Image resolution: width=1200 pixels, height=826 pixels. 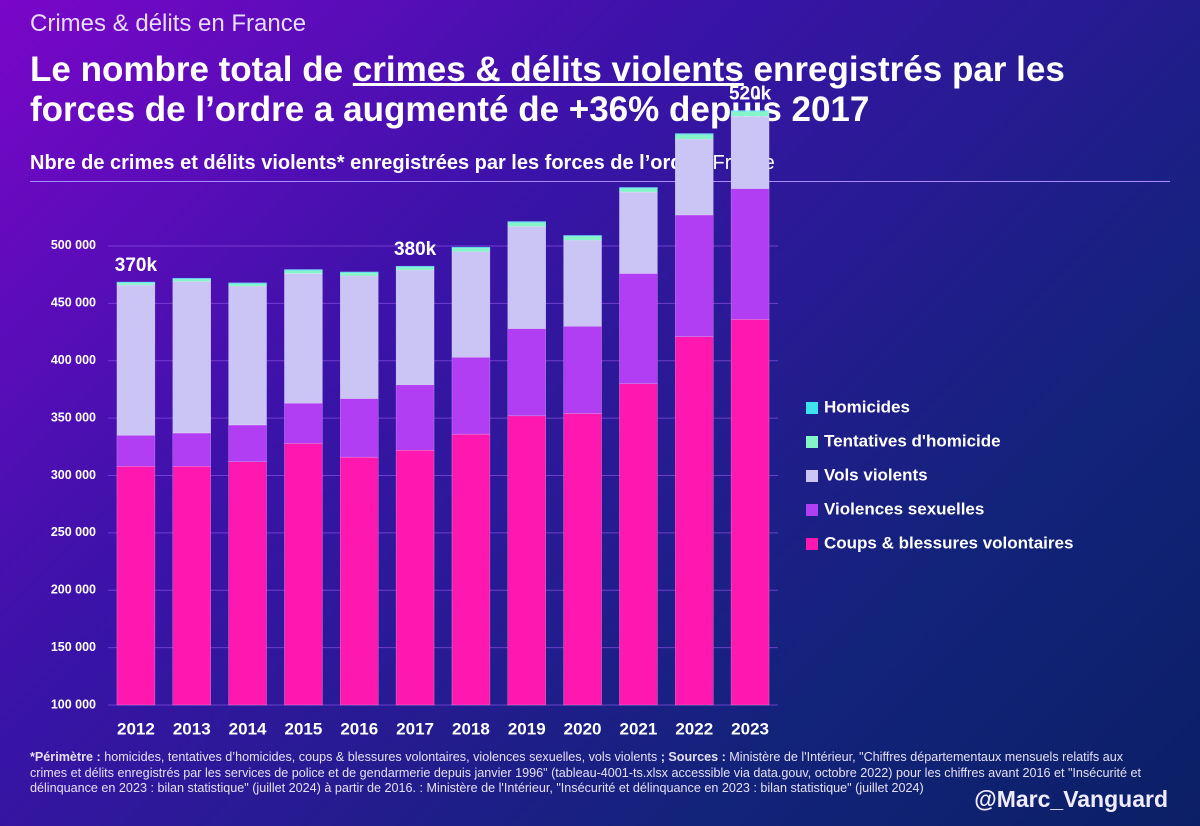 I want to click on title-part: crimes & délits violents, so click(x=548, y=69).